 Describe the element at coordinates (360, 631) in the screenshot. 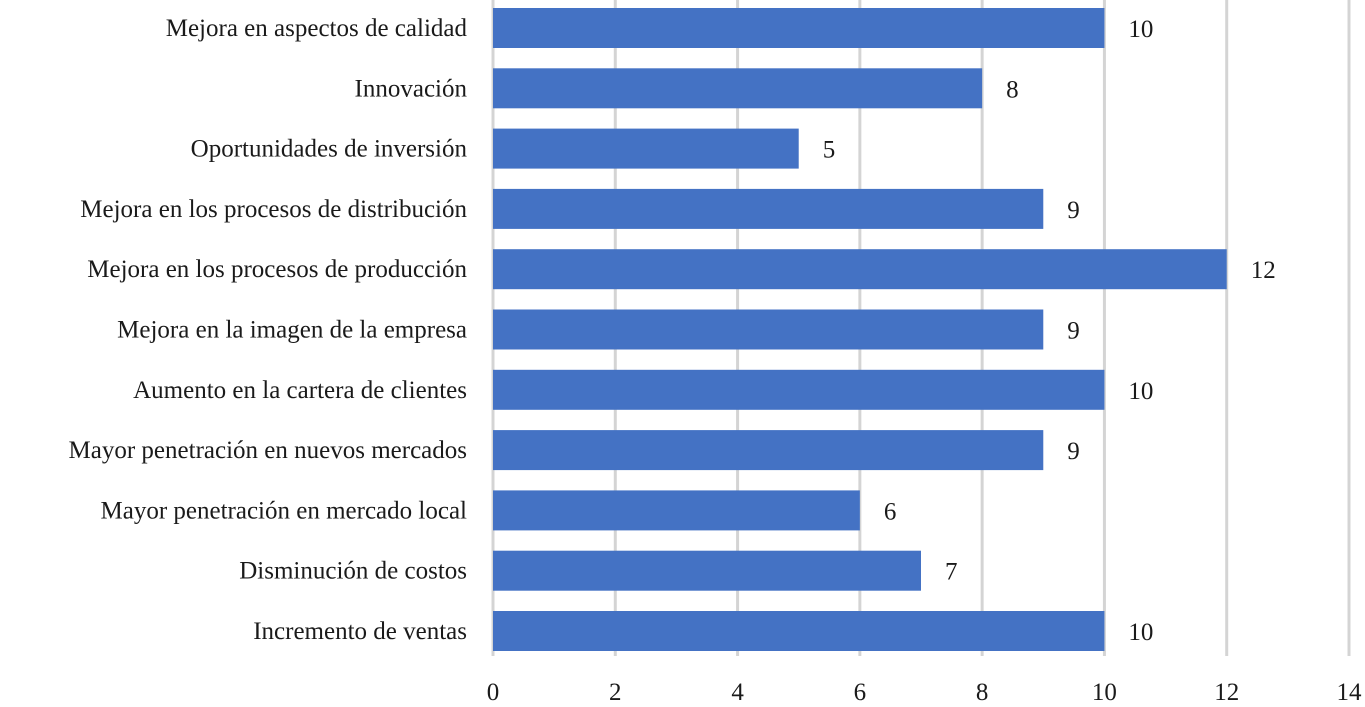

I see `category-label: Incremento de ventas` at that location.